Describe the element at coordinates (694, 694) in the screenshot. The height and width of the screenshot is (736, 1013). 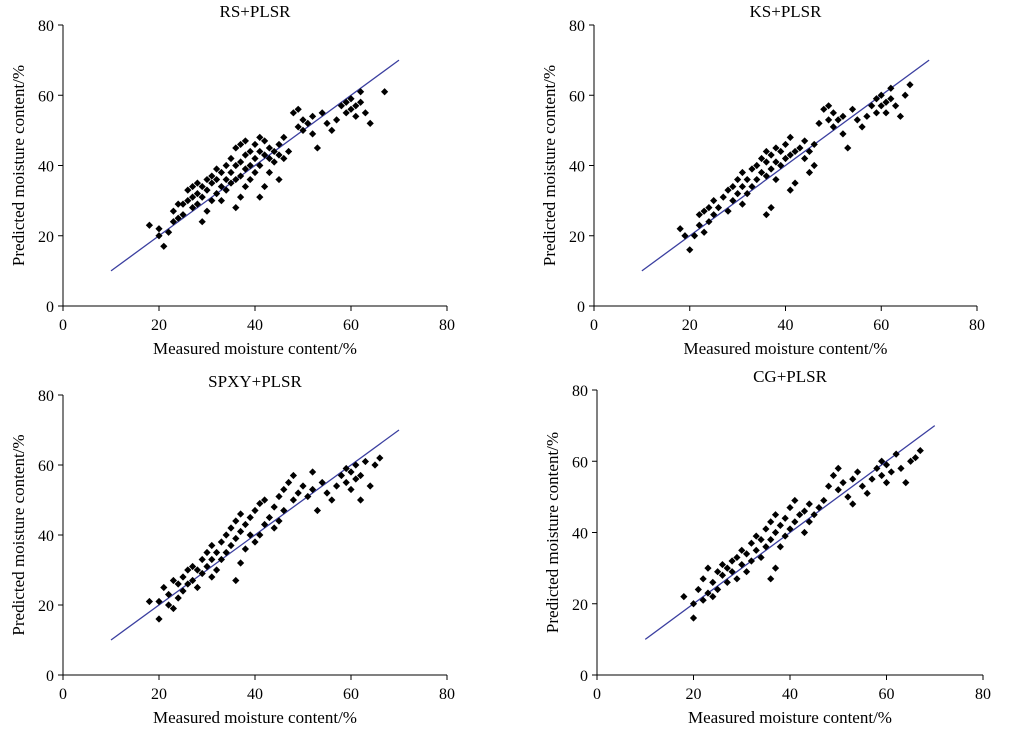
I see `x-tick-label: 20` at that location.